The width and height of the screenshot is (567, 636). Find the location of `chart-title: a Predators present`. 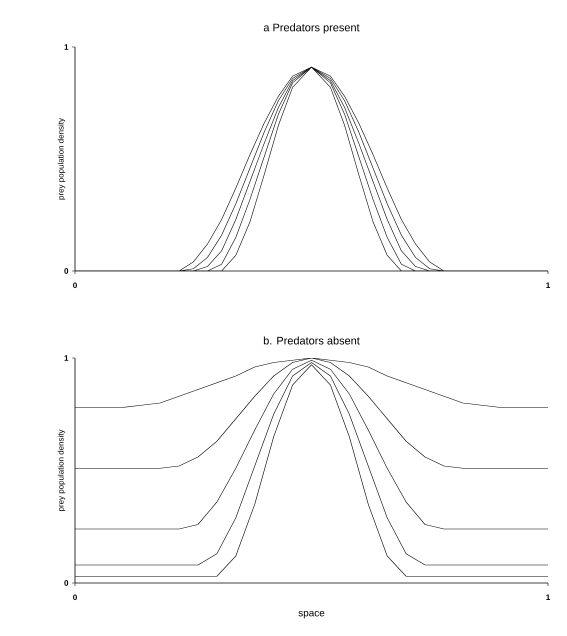

chart-title: a Predators present is located at coordinates (312, 28).